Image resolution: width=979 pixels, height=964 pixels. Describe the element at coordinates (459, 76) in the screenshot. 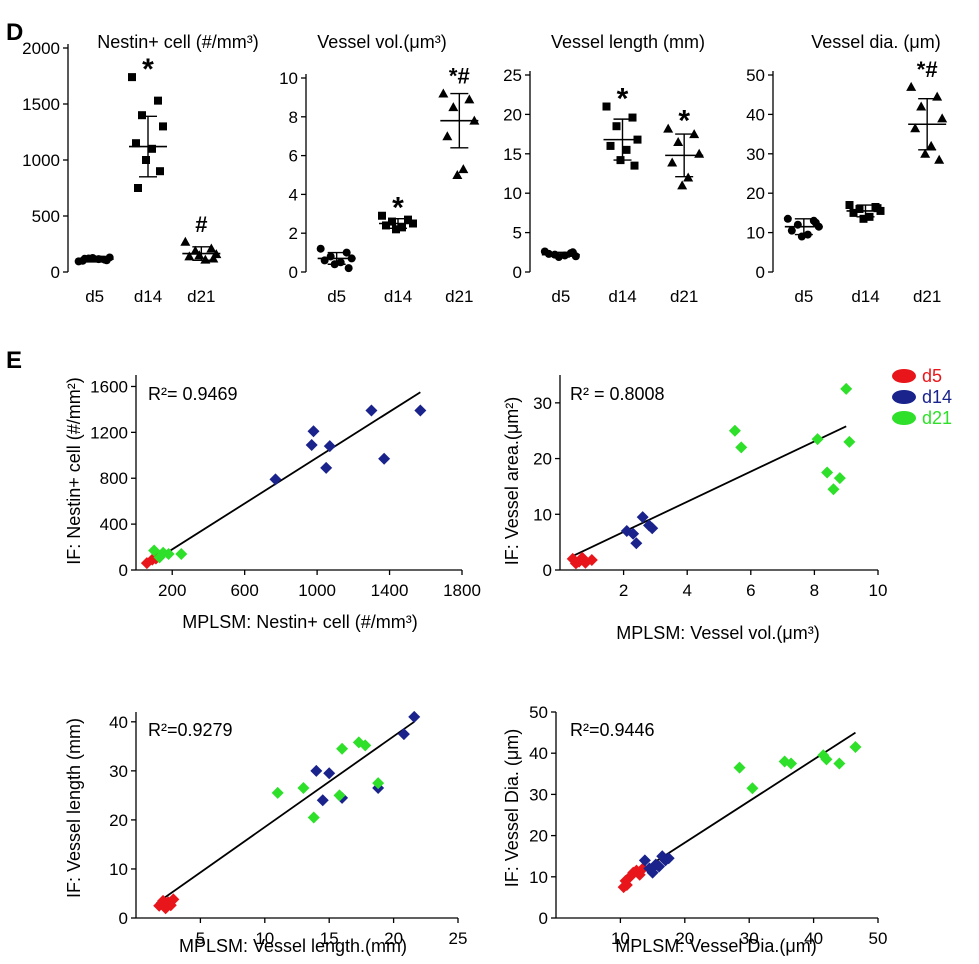

I see `significance-mark: *#` at that location.